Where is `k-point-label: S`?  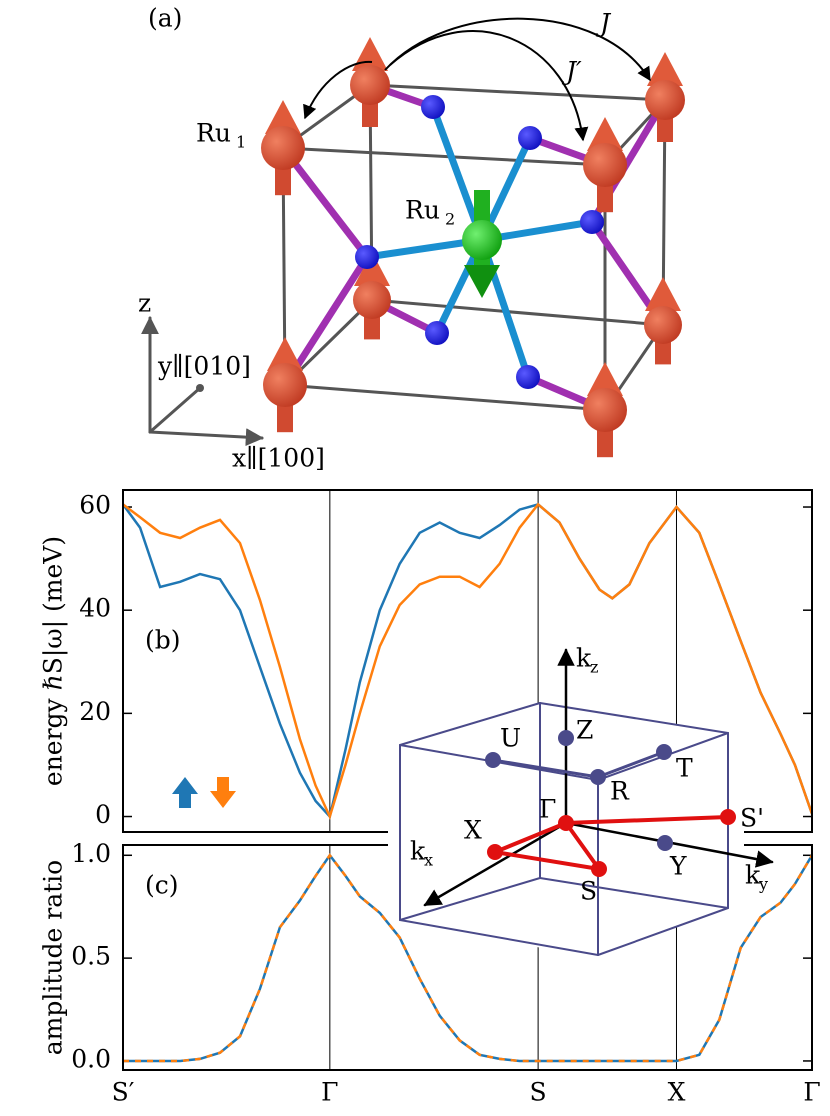 k-point-label: S is located at coordinates (588, 891).